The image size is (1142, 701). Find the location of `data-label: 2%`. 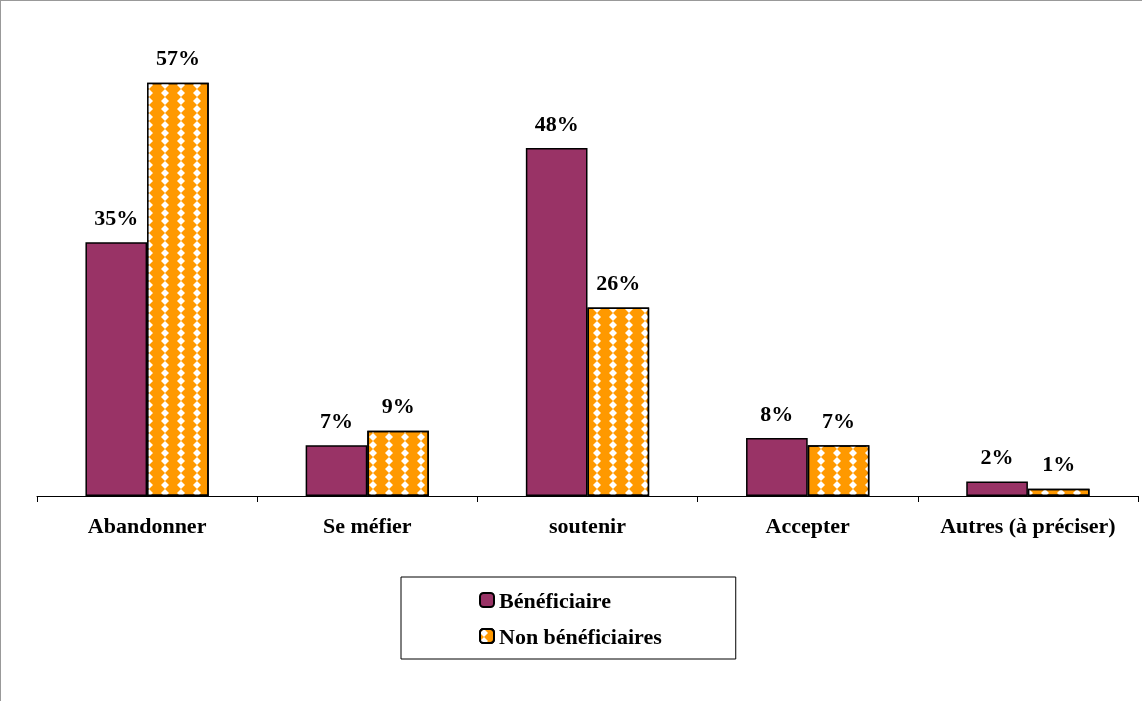

data-label: 2% is located at coordinates (997, 456).